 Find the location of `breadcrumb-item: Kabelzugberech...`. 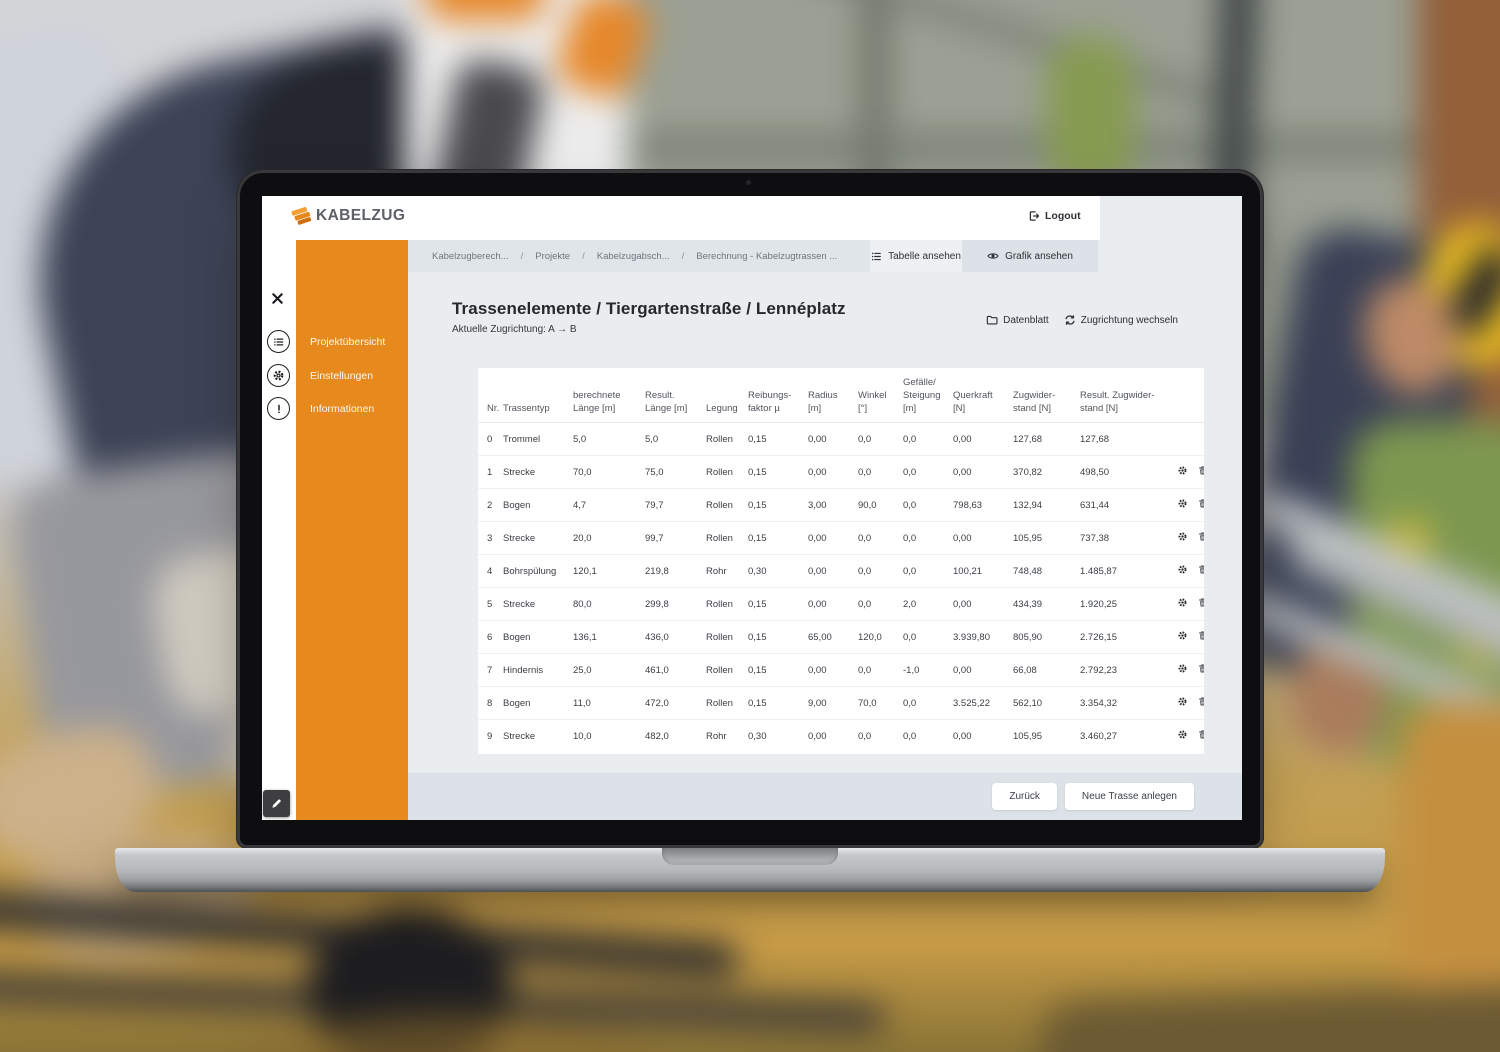

breadcrumb-item: Kabelzugberech... is located at coordinates (470, 256).